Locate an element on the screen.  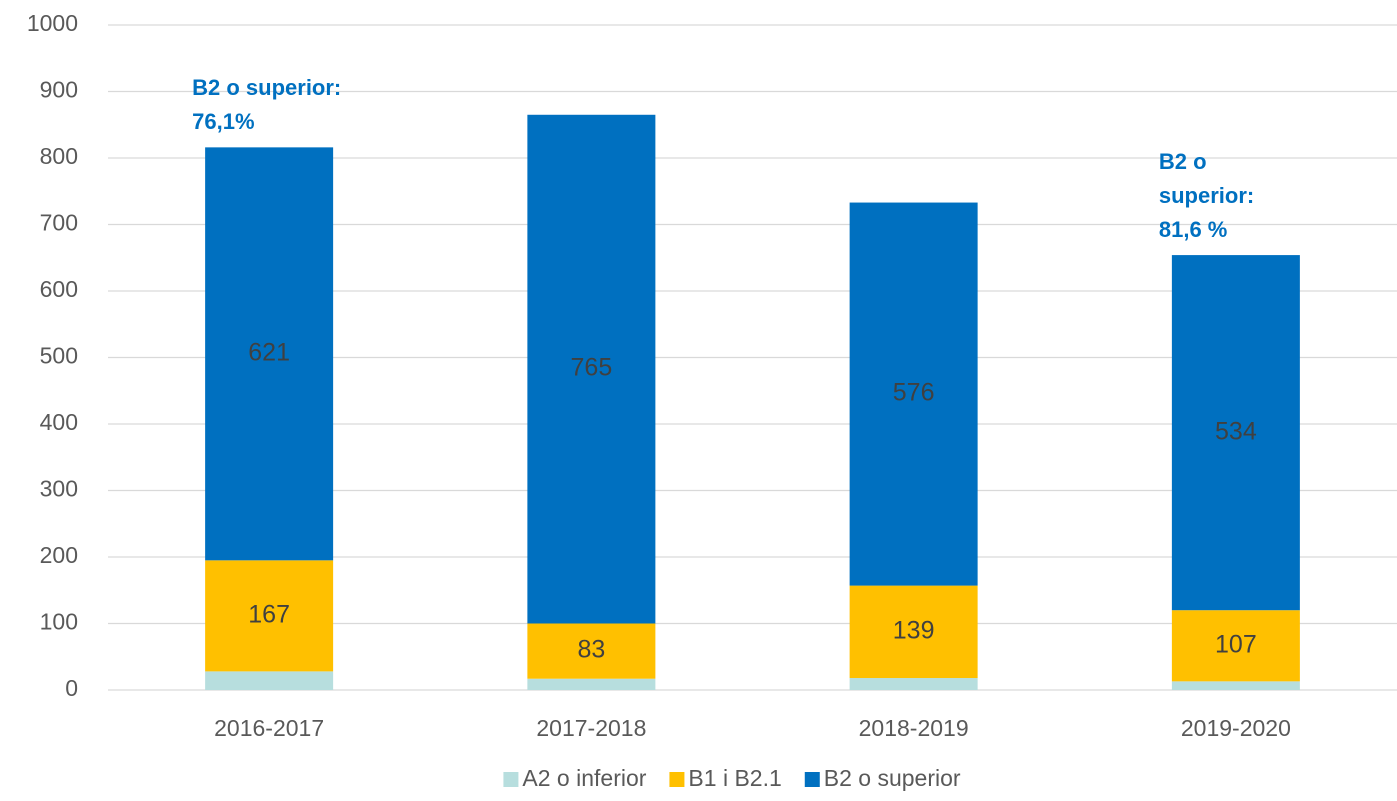
y-tick-label: 600 is located at coordinates (59, 289).